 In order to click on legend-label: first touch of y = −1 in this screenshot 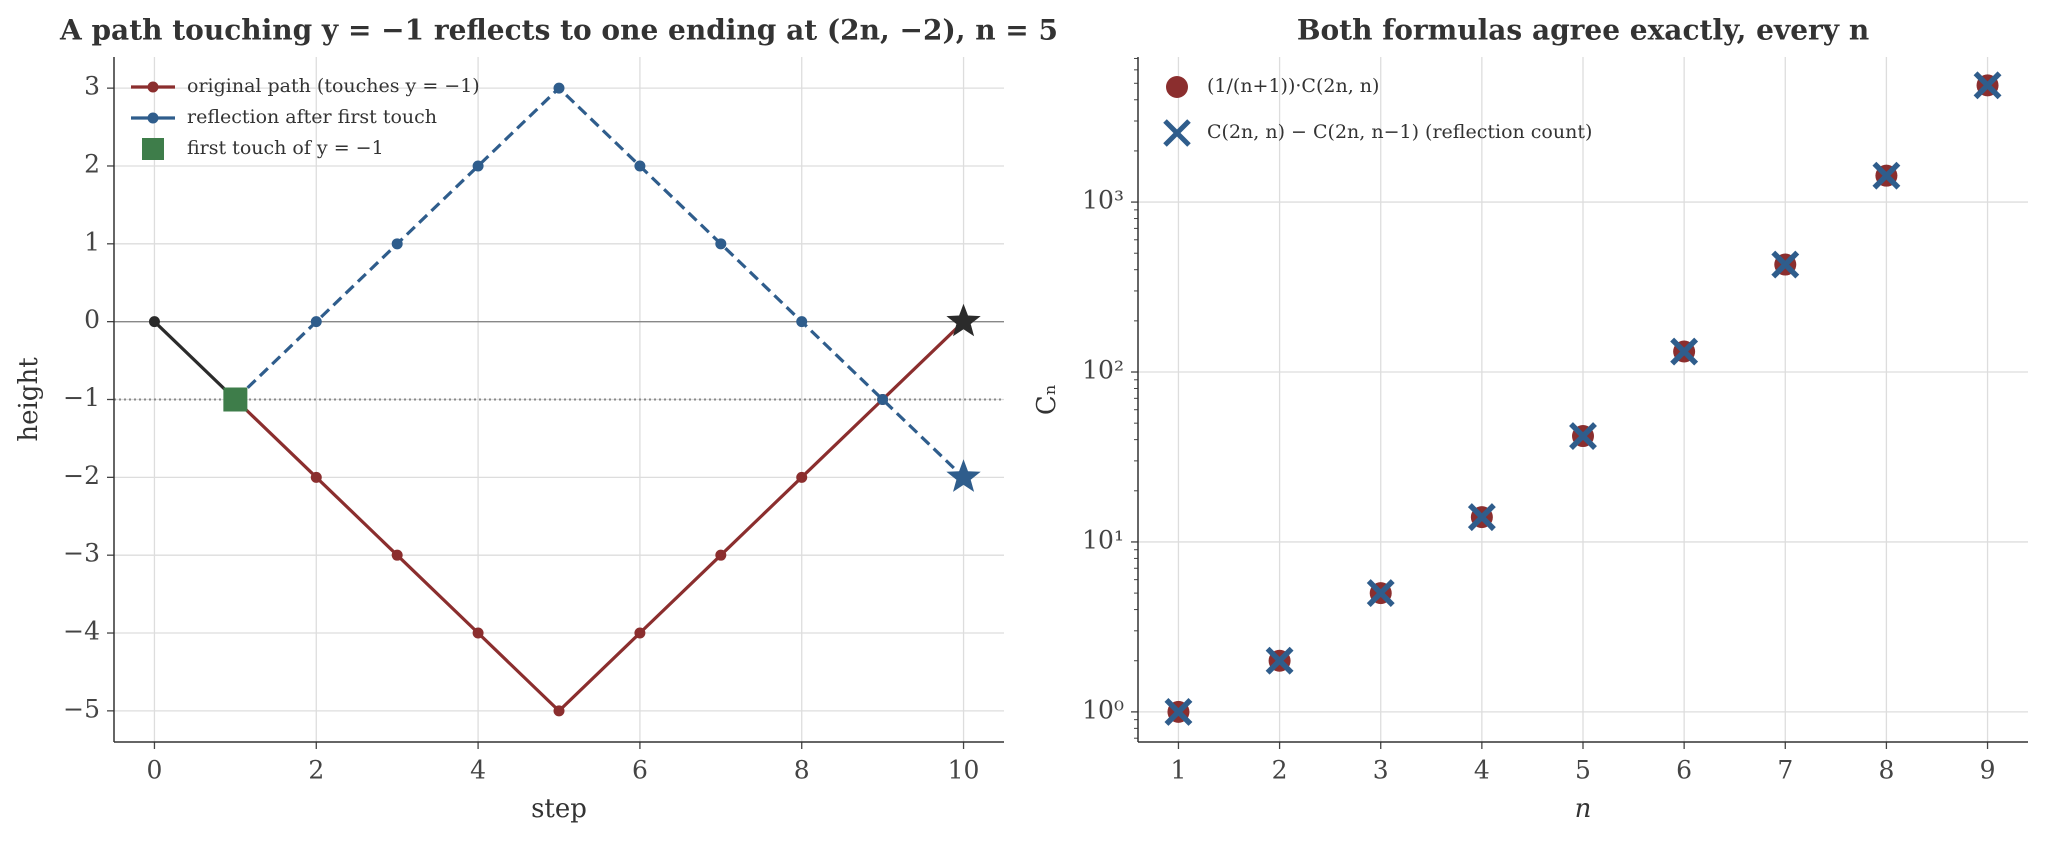, I will do `click(285, 148)`.